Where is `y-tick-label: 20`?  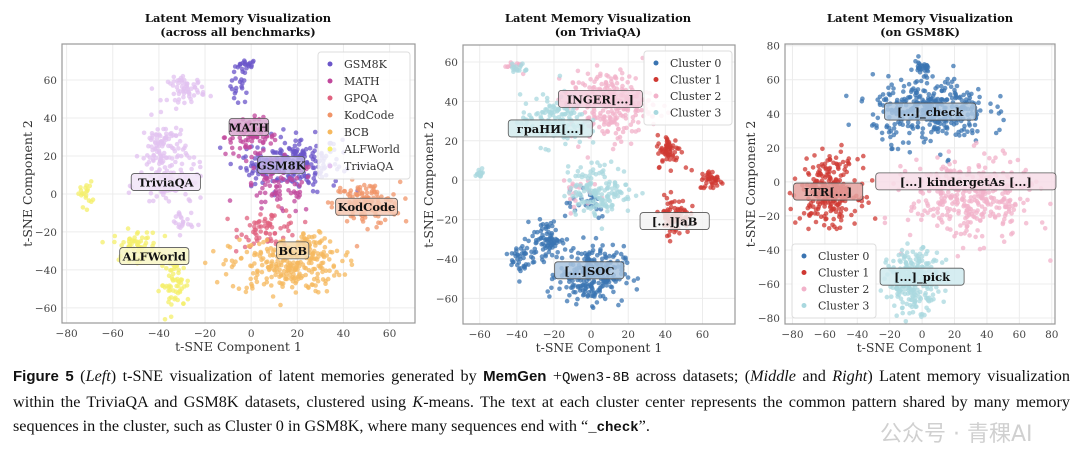 y-tick-label: 20 is located at coordinates (451, 142).